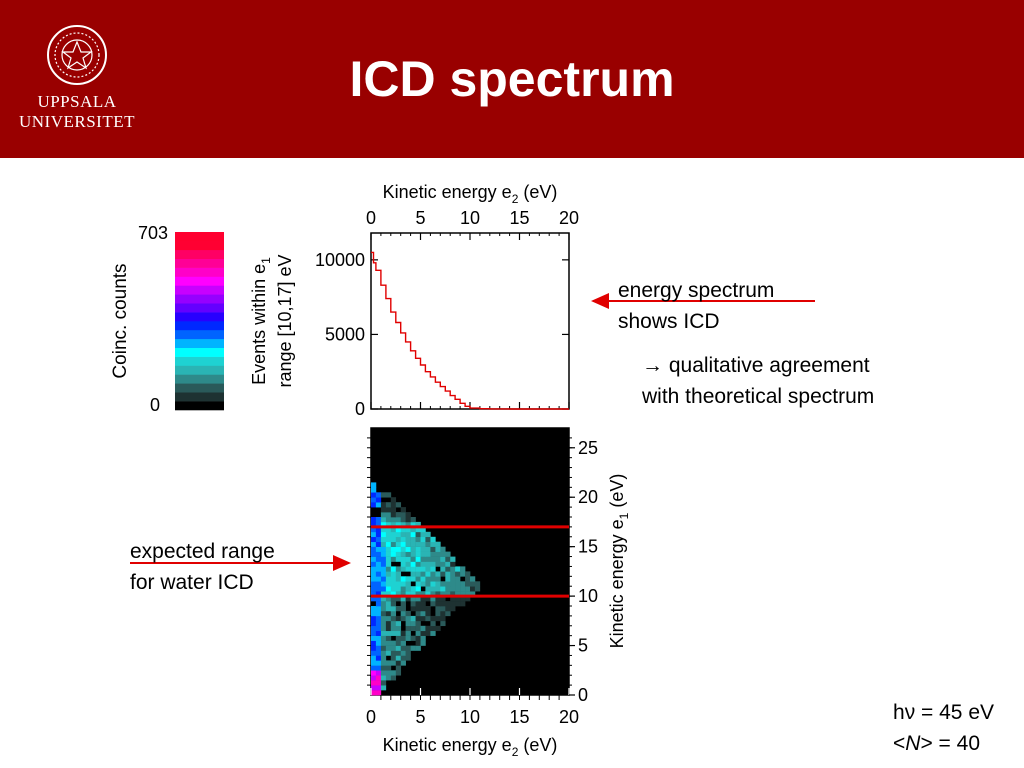 The height and width of the screenshot is (768, 1024). Describe the element at coordinates (583, 695) in the screenshot. I see `y-tick-label: 0` at that location.